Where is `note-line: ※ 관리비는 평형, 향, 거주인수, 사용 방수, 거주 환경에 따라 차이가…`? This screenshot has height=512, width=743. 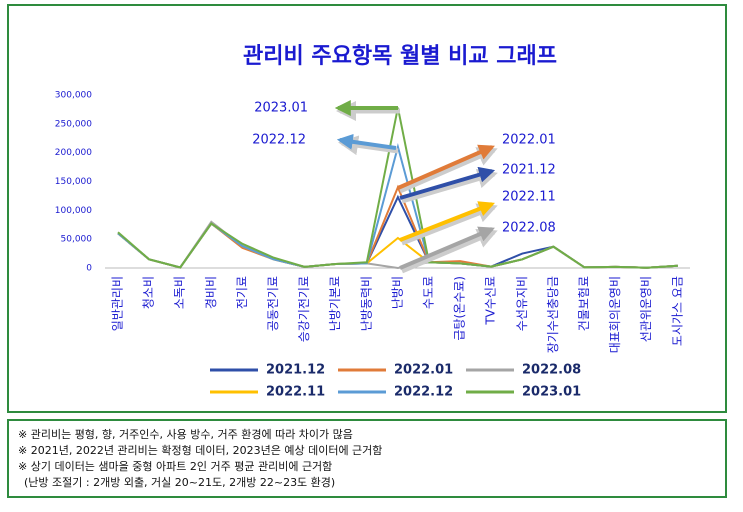
note-line: ※ 관리비는 평형, 향, 거주인수, 사용 방수, 거주 환경에 따라 차이가… is located at coordinates (185, 434).